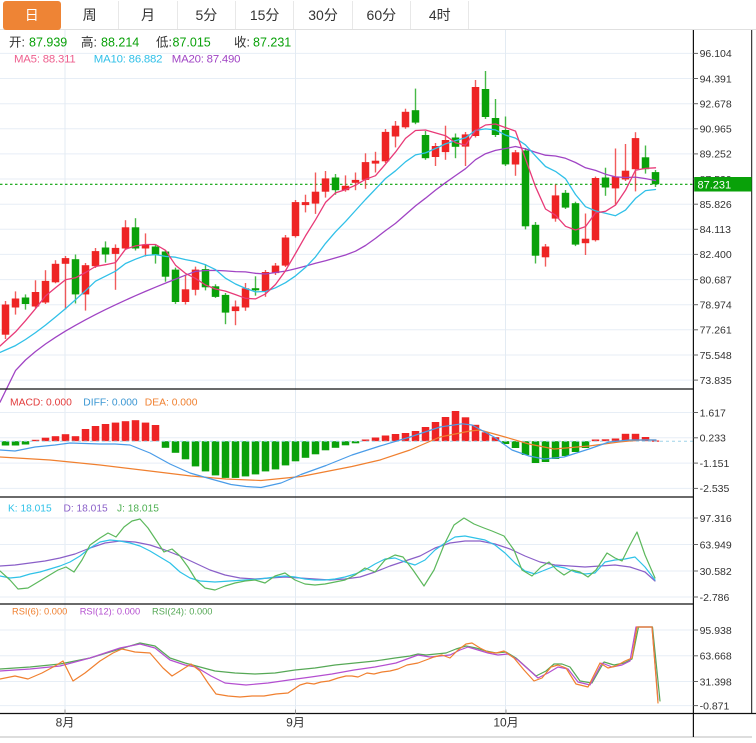 This screenshot has height=743, width=756. I want to click on svg-text: 63.668, so click(716, 657).